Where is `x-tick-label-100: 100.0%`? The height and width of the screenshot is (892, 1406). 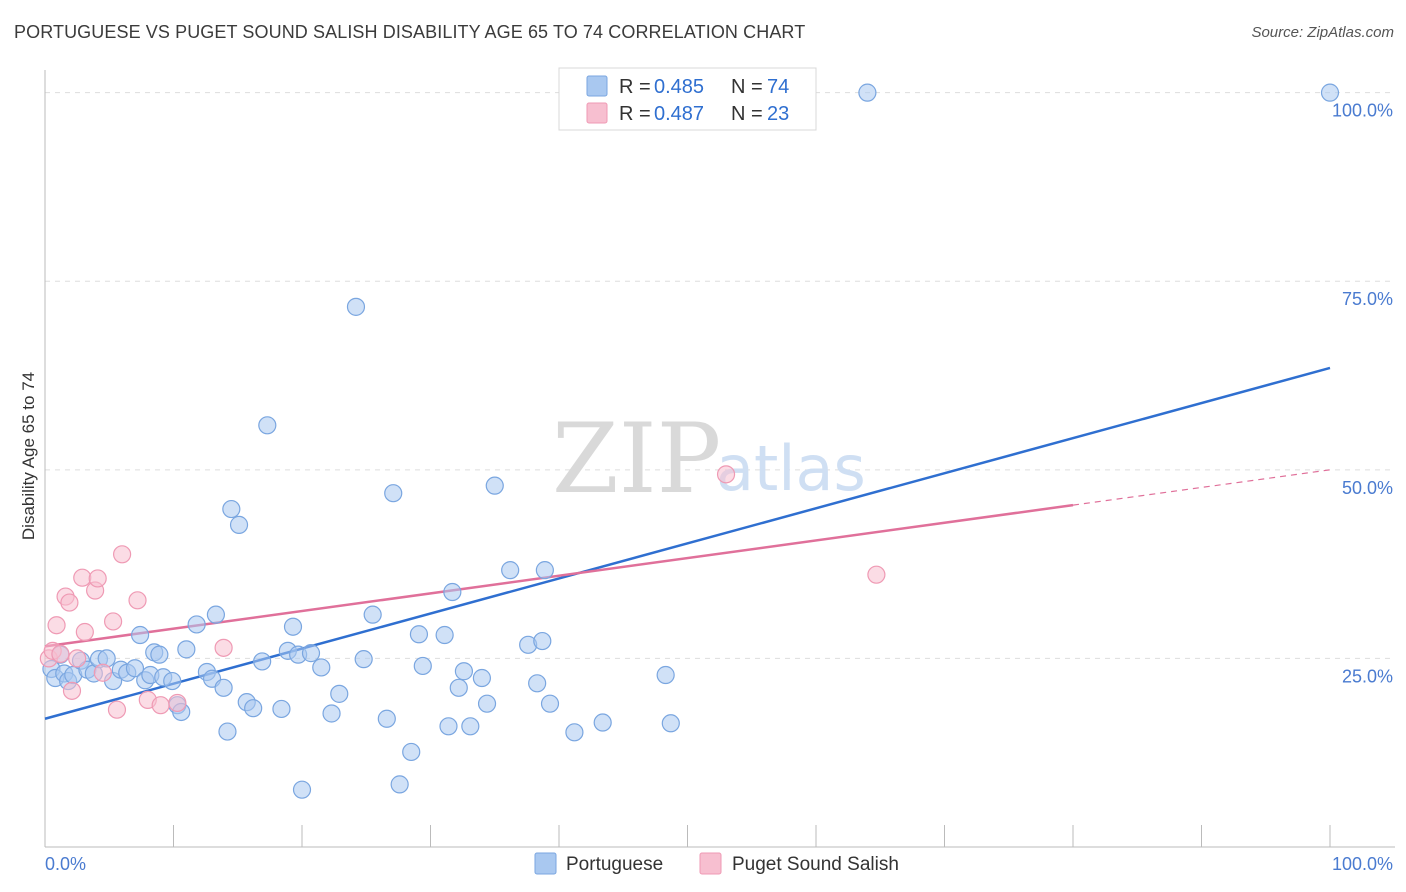
x-tick-label-100: 100.0% is located at coordinates (1362, 864).